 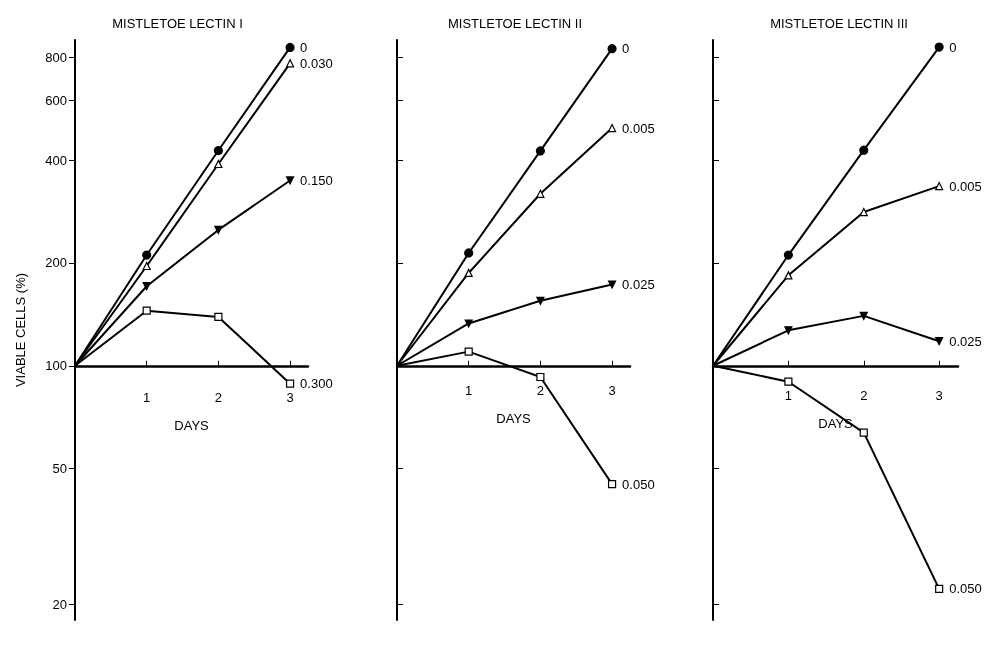 What do you see at coordinates (316, 63) in the screenshot?
I see `series-label: 0.030` at bounding box center [316, 63].